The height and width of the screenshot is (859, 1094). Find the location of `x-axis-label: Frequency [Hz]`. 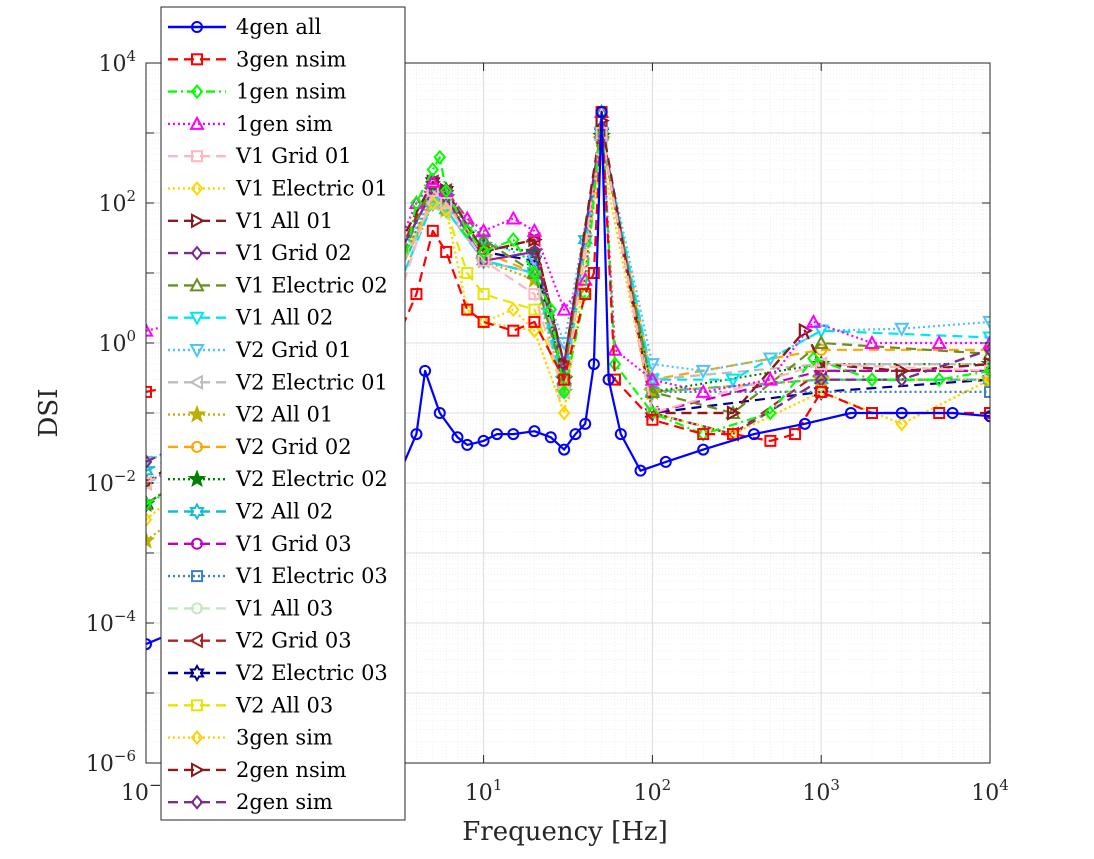

x-axis-label: Frequency [Hz] is located at coordinates (565, 832).